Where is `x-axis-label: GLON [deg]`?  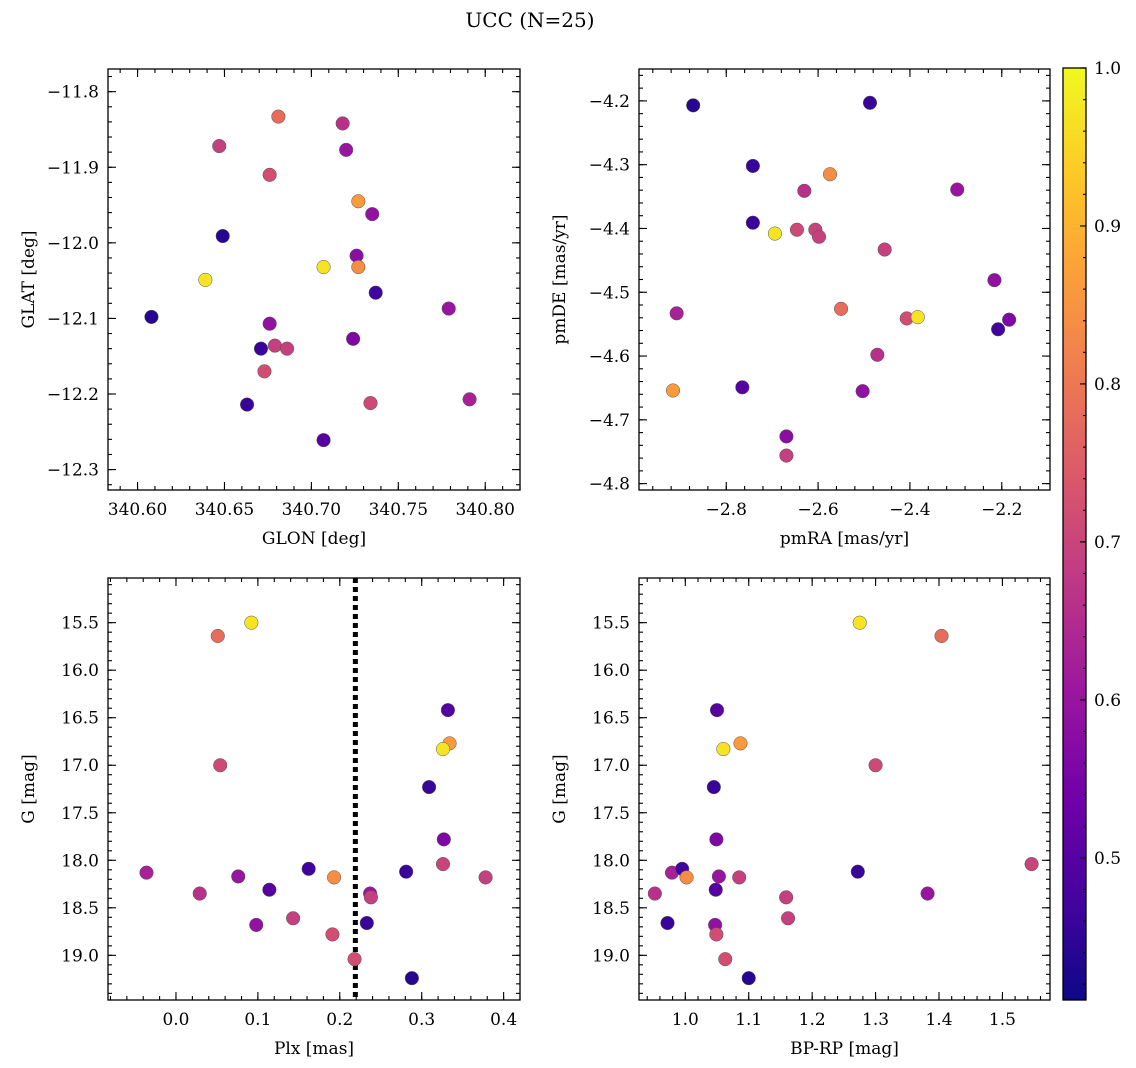
x-axis-label: GLON [deg] is located at coordinates (314, 539).